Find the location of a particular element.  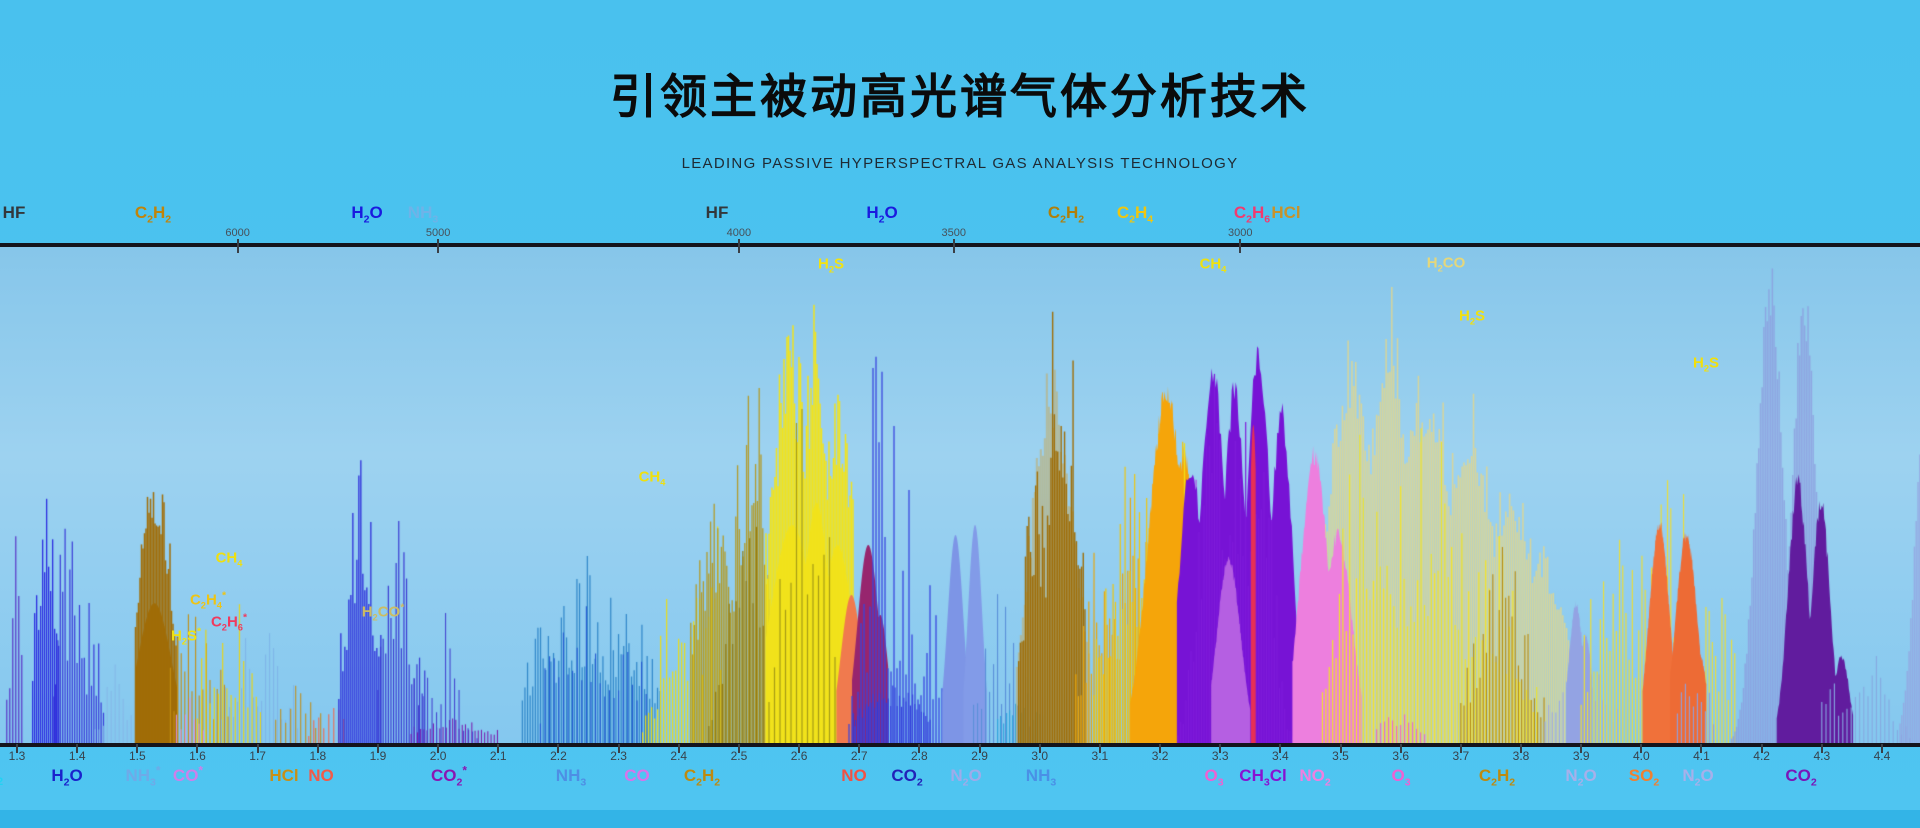

wavelength-tick-label: 4.4 is located at coordinates (1882, 756).